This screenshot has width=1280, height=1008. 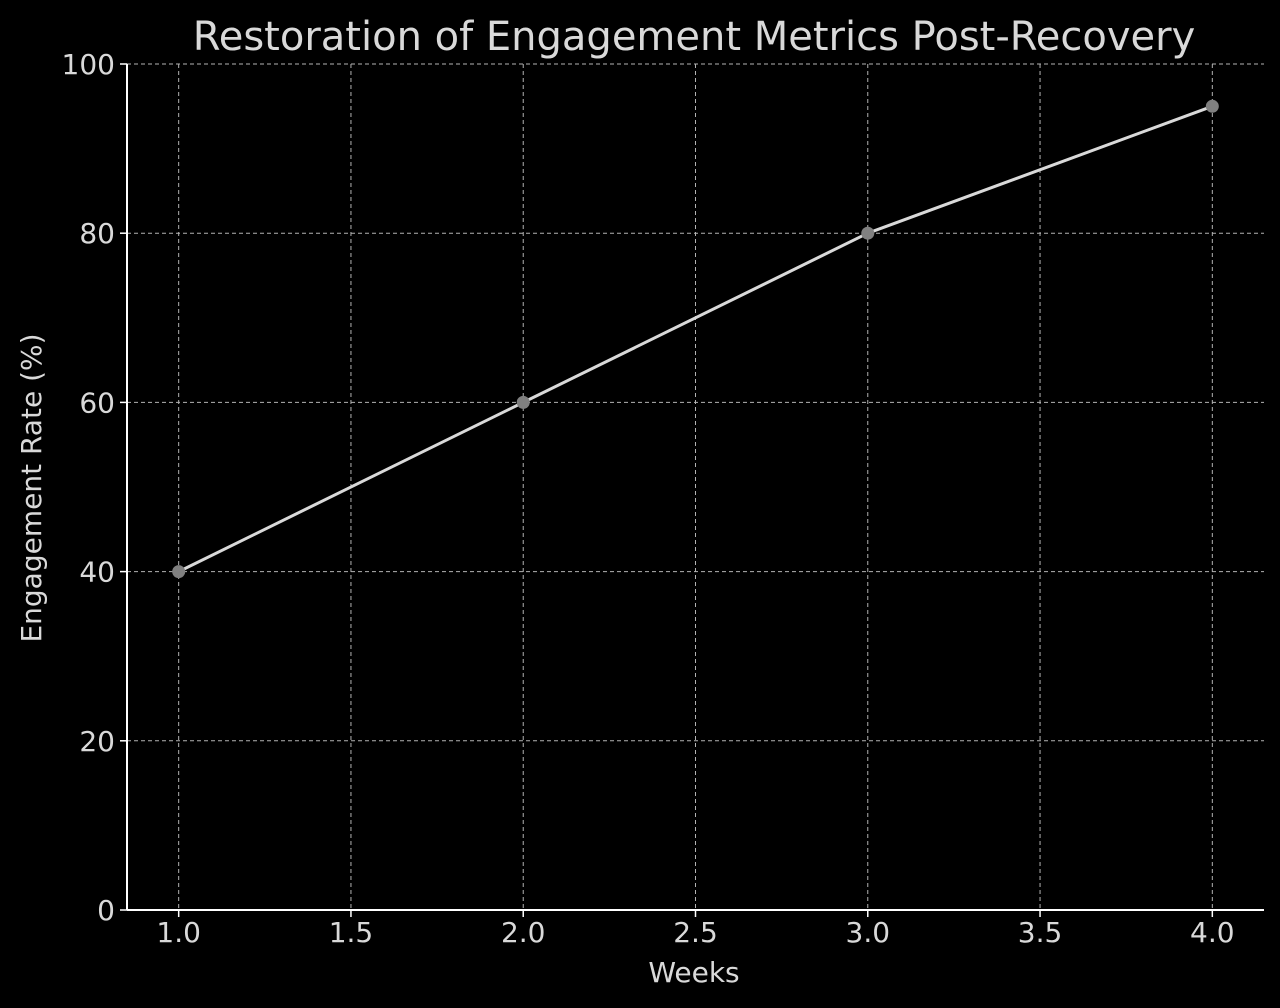 I want to click on y-tick-label: 20, so click(x=97, y=741).